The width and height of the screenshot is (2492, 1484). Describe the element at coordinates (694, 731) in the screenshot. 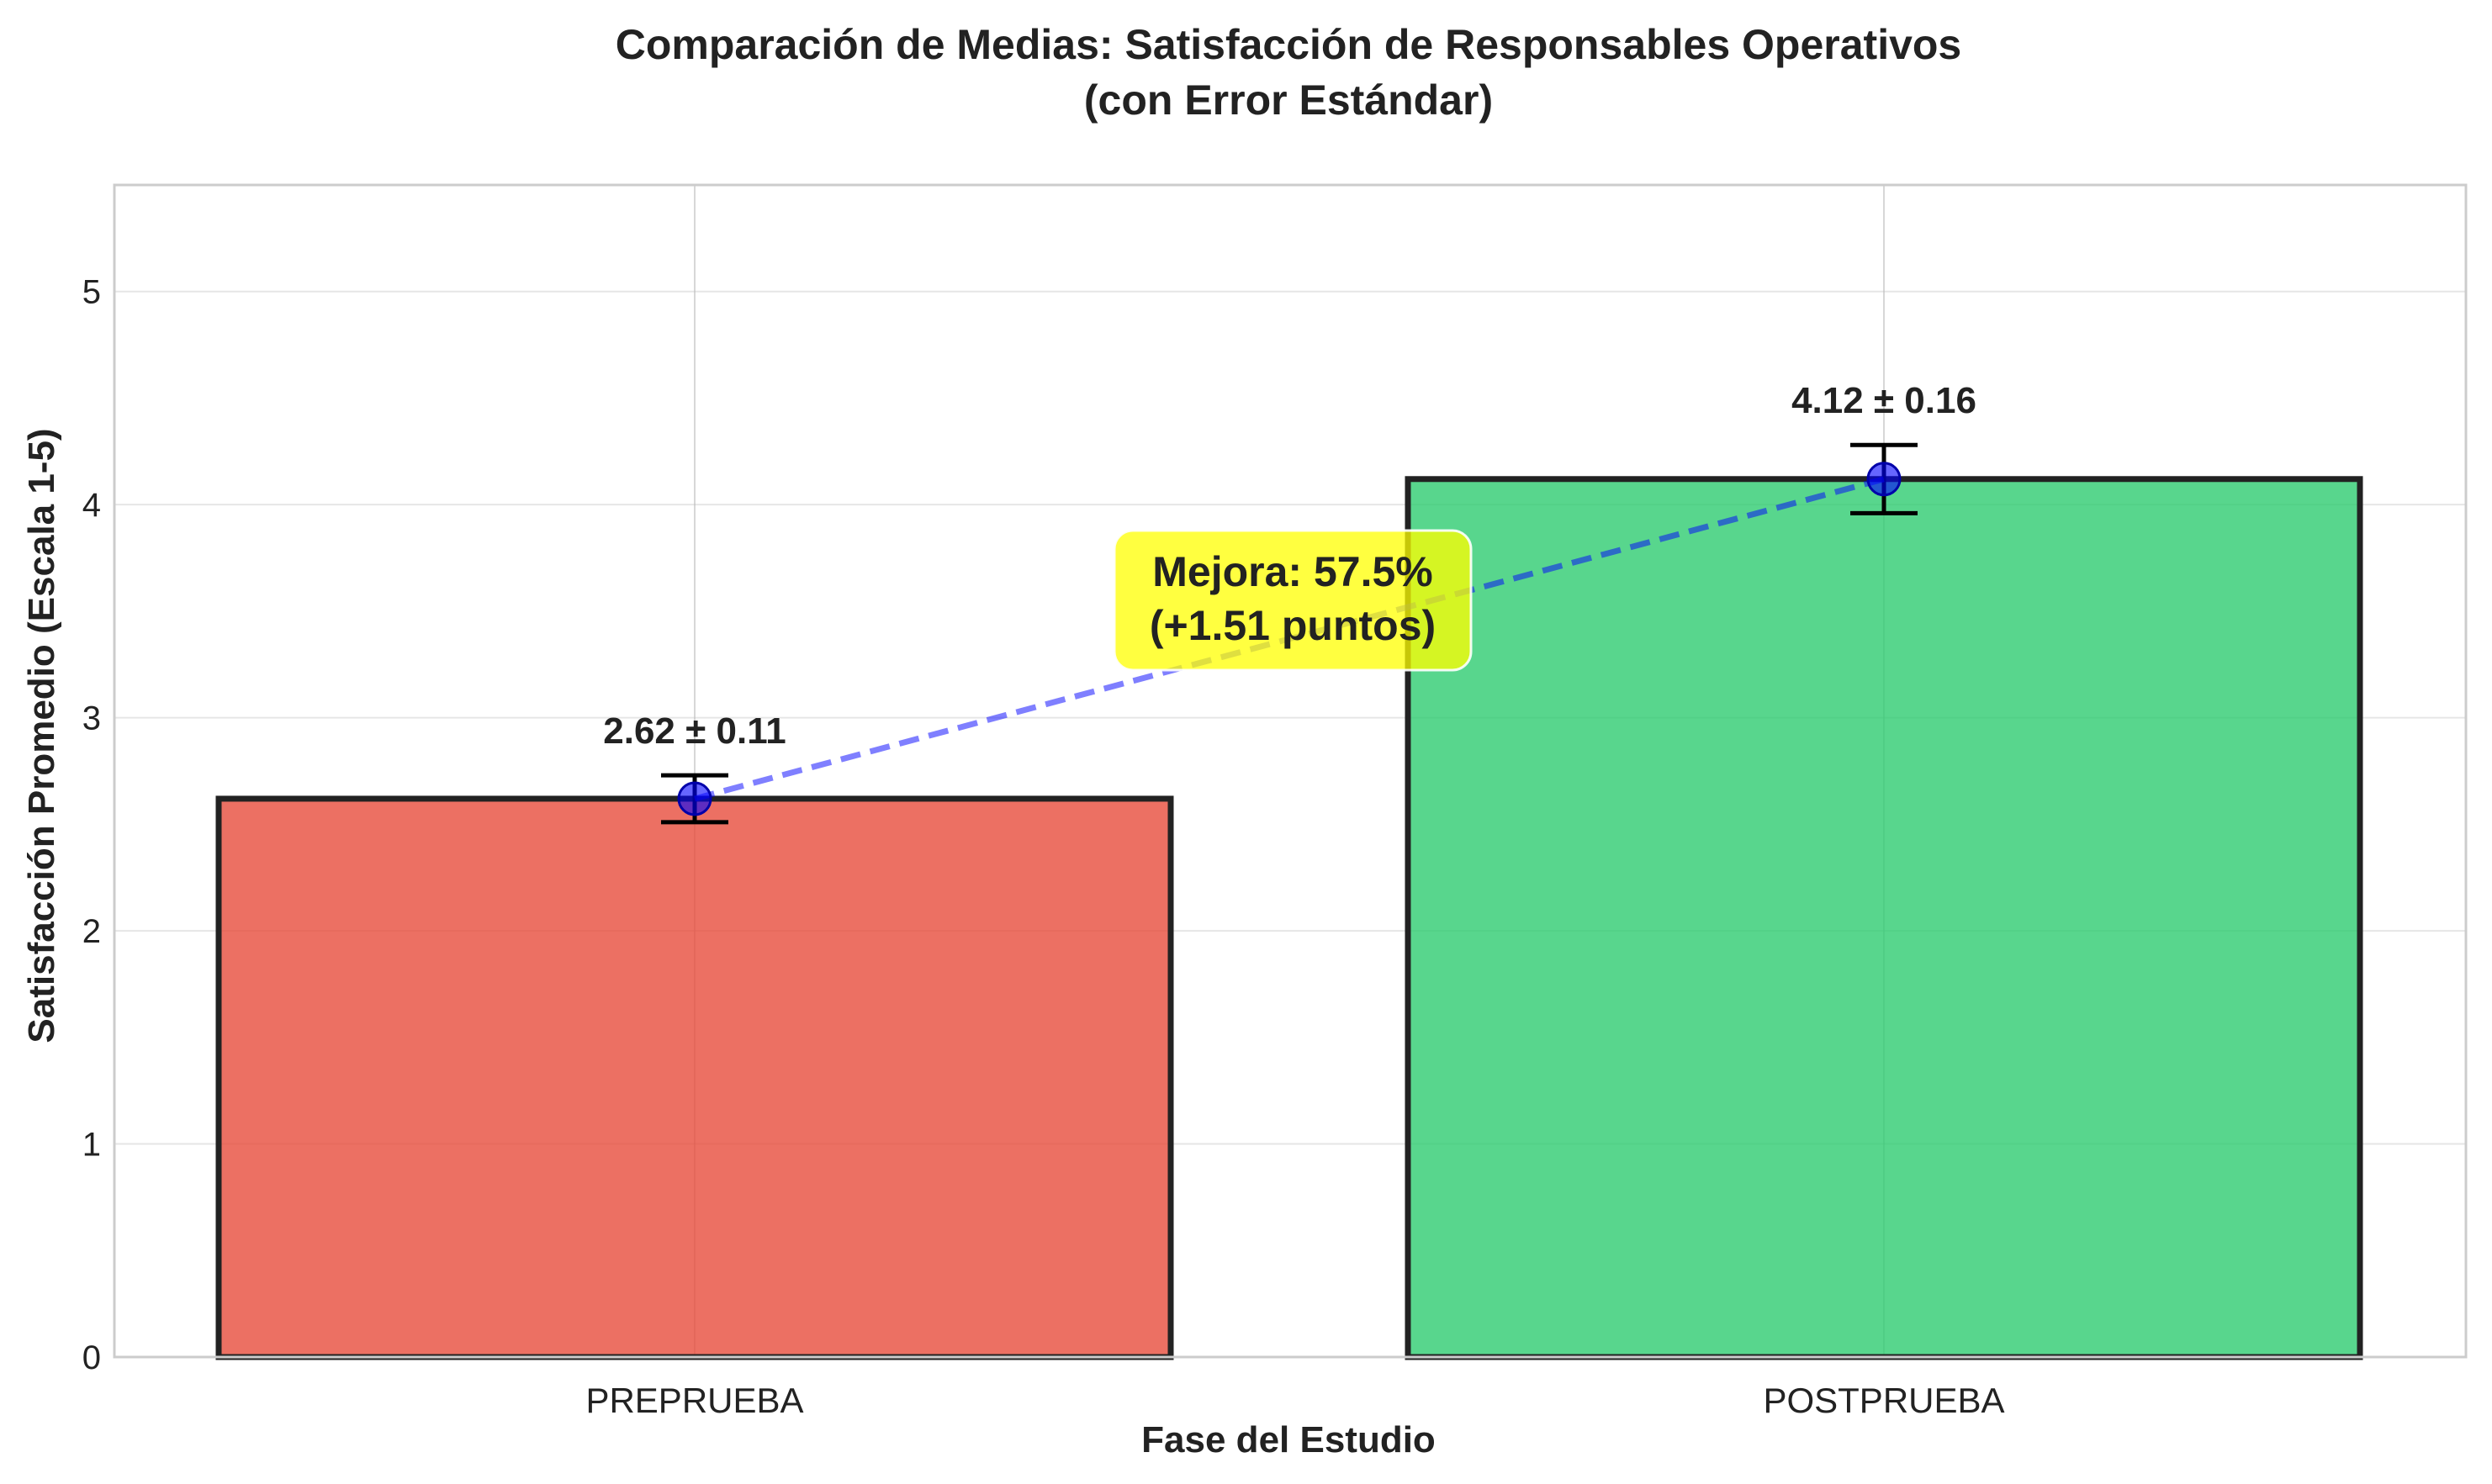

I see `value-label-0: 2.62 ± 0.11` at that location.